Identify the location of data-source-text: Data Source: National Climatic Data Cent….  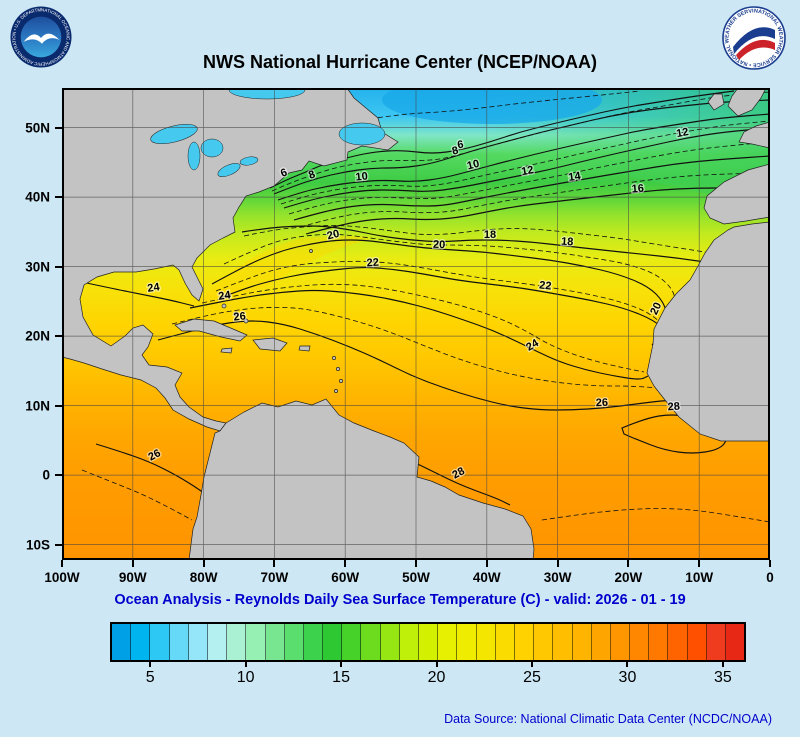
(608, 719).